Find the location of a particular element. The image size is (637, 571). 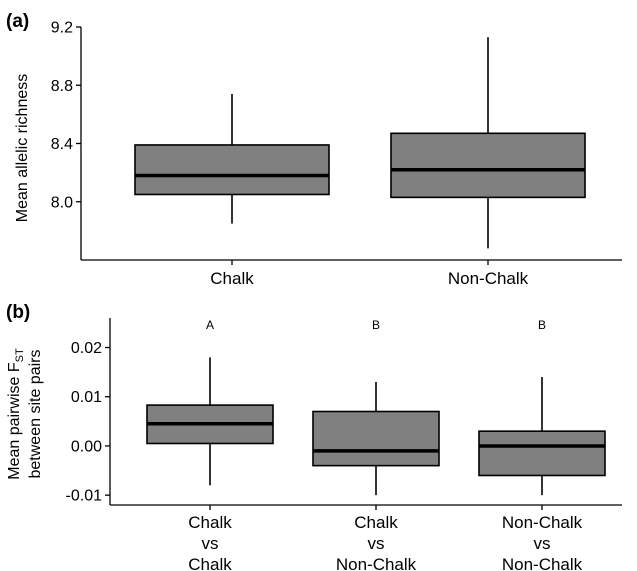

y-tick-label: 0.01 is located at coordinates (86, 397).